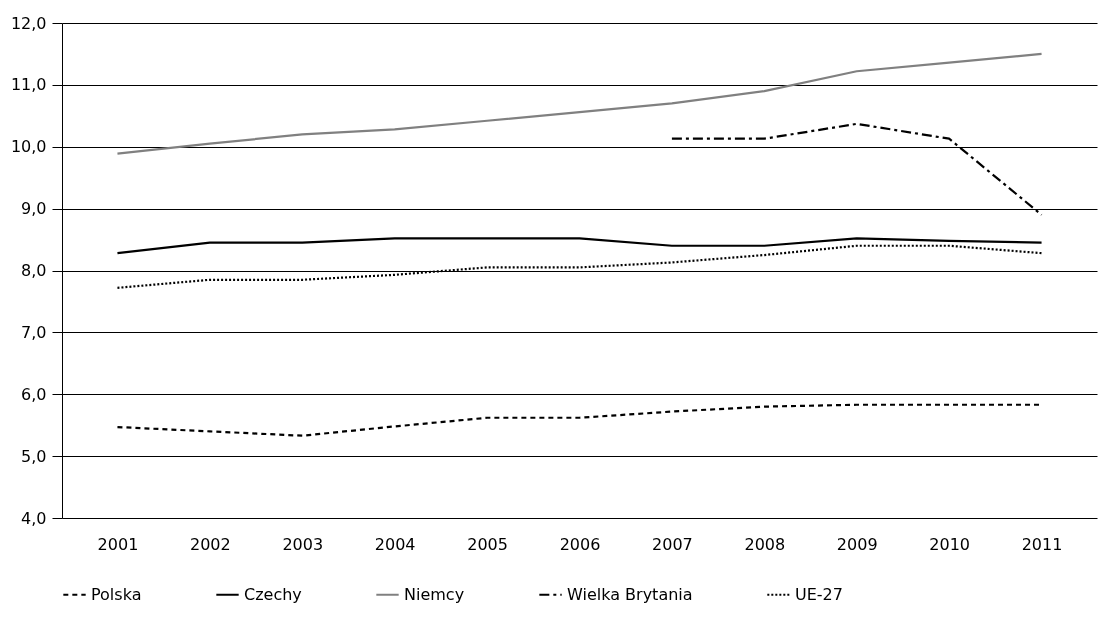  What do you see at coordinates (395, 544) in the screenshot?
I see `x-tick-label: 2004` at bounding box center [395, 544].